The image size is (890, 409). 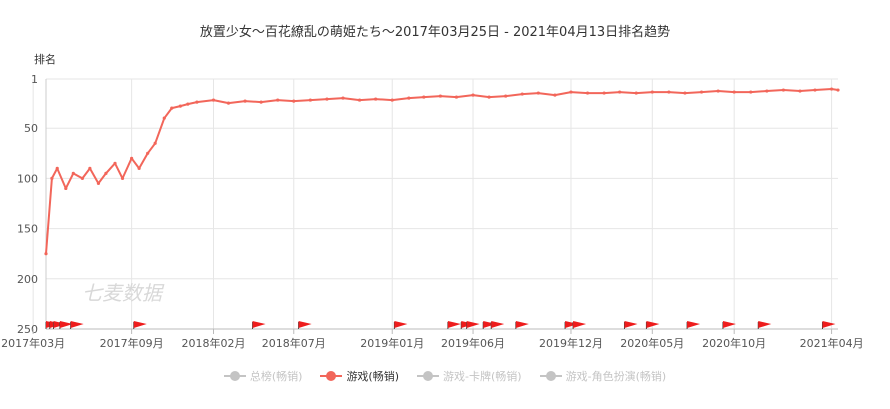 What do you see at coordinates (469, 376) in the screenshot?
I see `legend-item: 游戏-卡牌(畅销)` at bounding box center [469, 376].